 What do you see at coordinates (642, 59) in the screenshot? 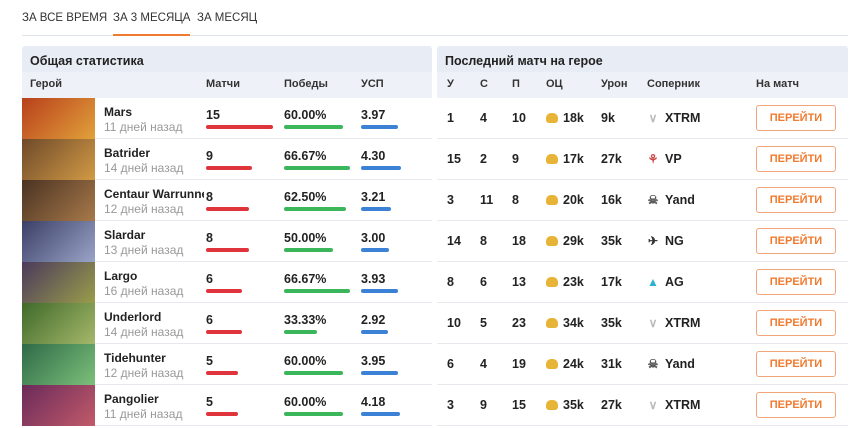
I see `last-match-title: Последний матч на герое` at bounding box center [642, 59].